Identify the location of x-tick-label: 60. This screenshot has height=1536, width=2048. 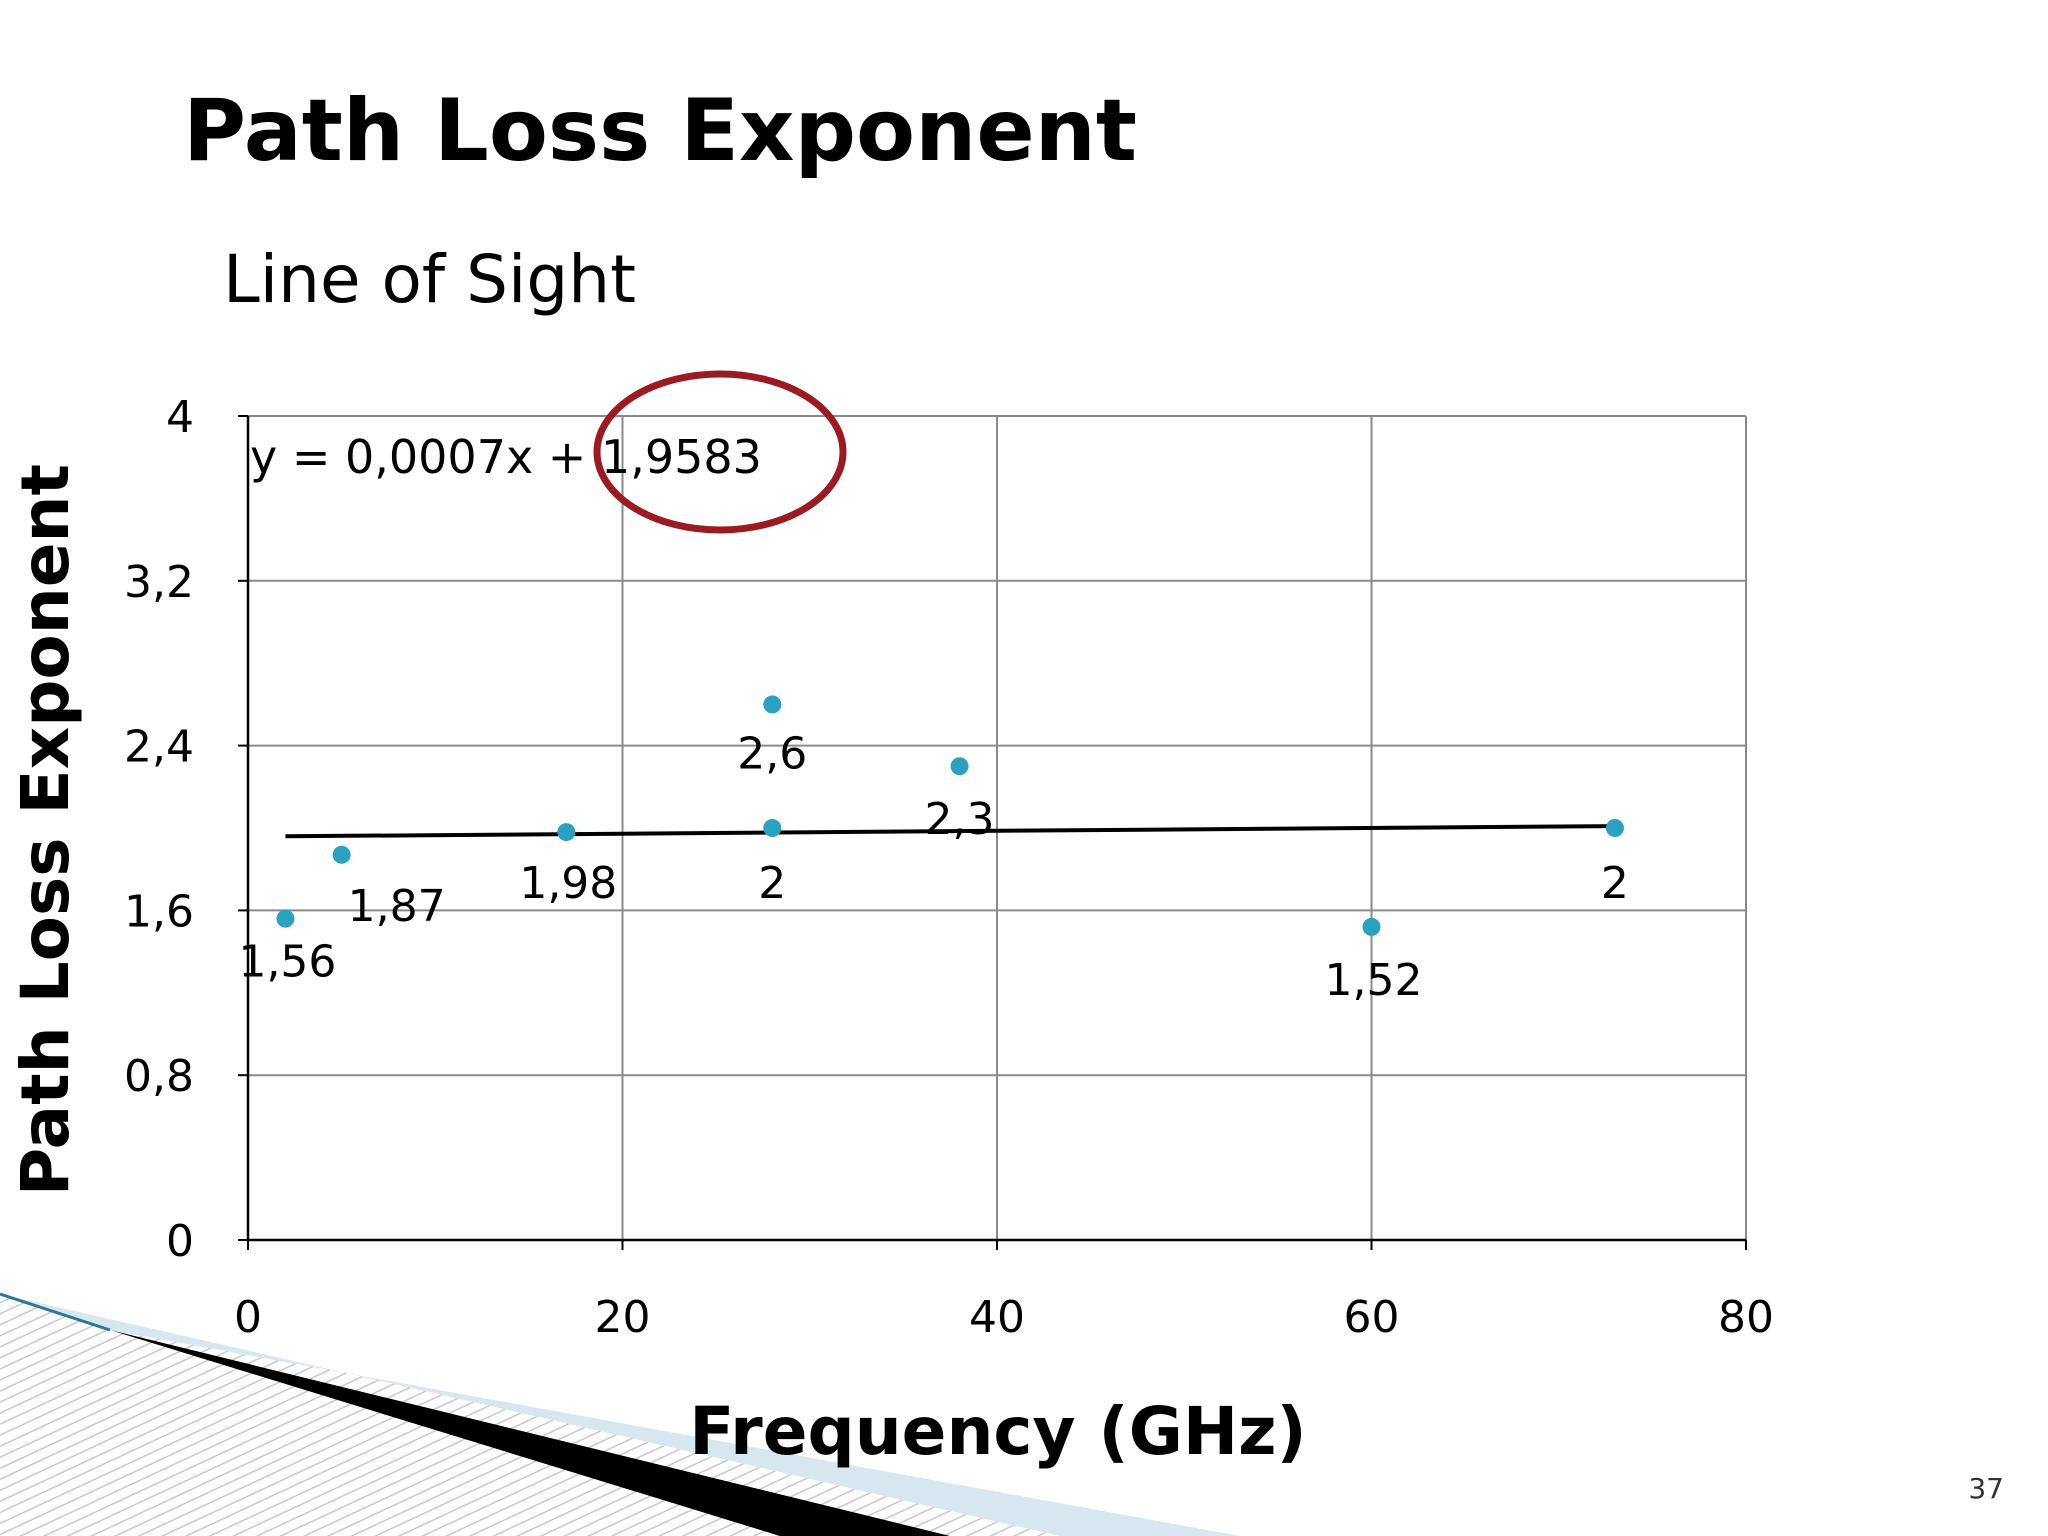
(1372, 1317).